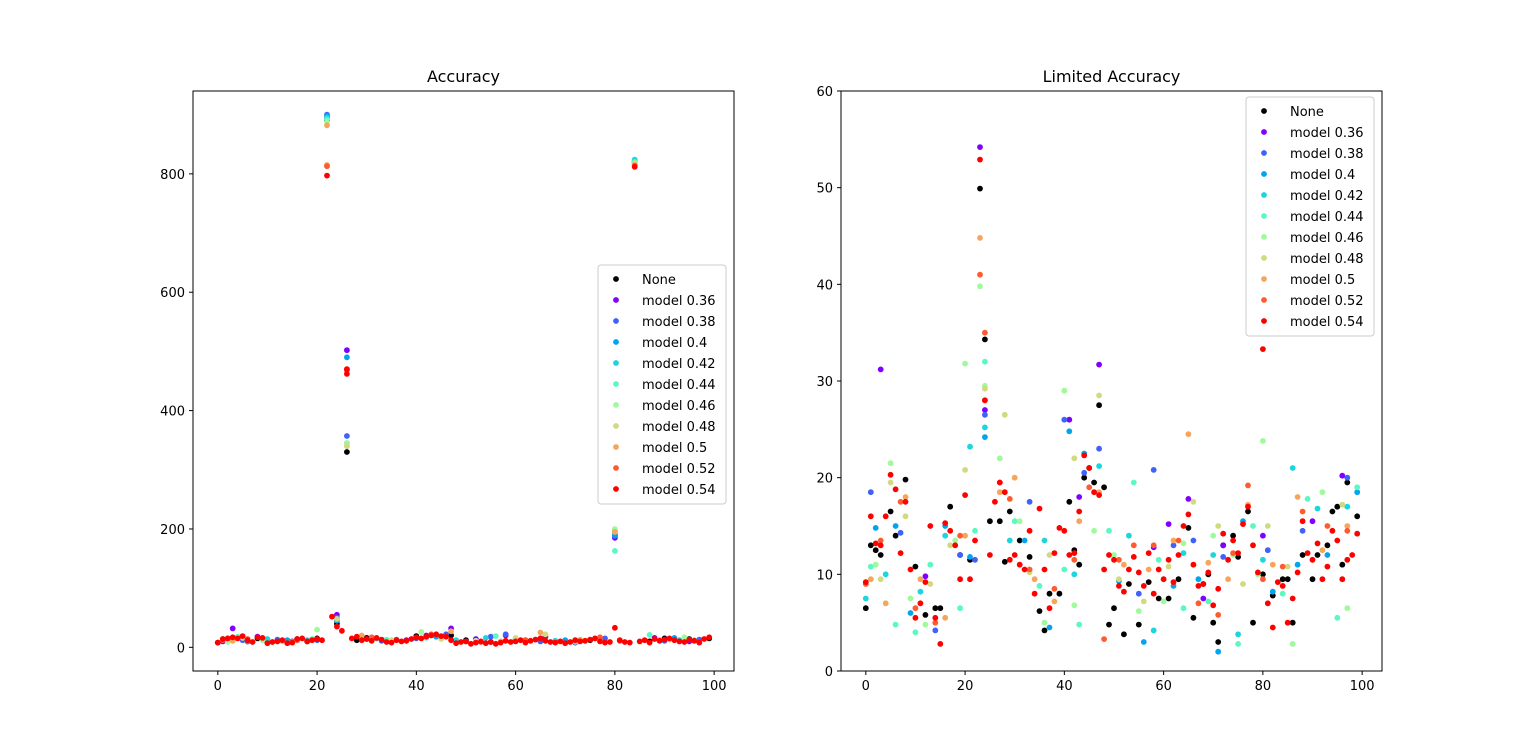  Describe the element at coordinates (824, 382) in the screenshot. I see `y-tick-label: 30` at that location.